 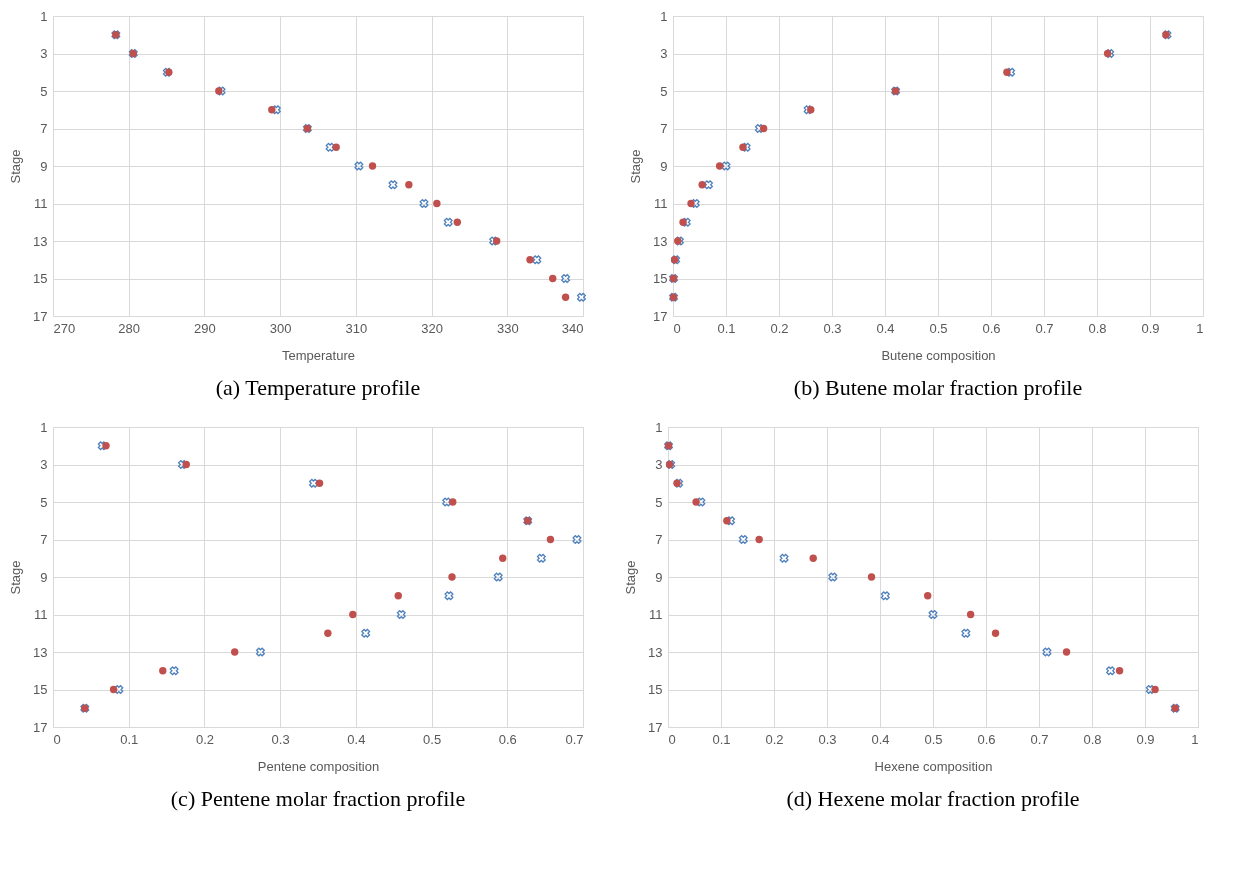 What do you see at coordinates (572, 328) in the screenshot?
I see `x-tick-label: 340` at bounding box center [572, 328].